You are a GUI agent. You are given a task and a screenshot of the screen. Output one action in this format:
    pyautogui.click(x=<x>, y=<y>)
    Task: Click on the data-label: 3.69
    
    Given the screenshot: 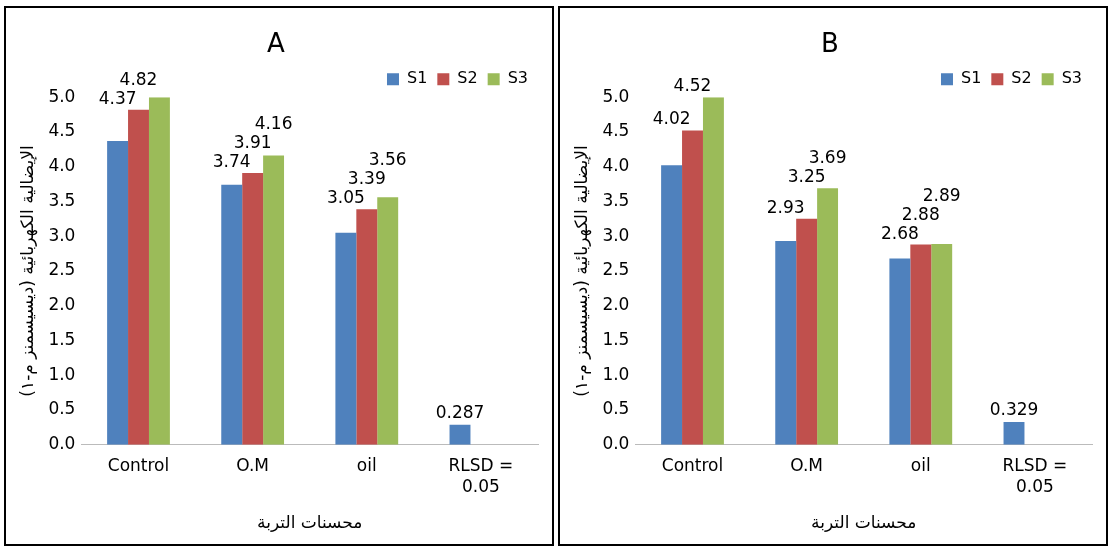 What is the action you would take?
    pyautogui.click(x=827, y=157)
    